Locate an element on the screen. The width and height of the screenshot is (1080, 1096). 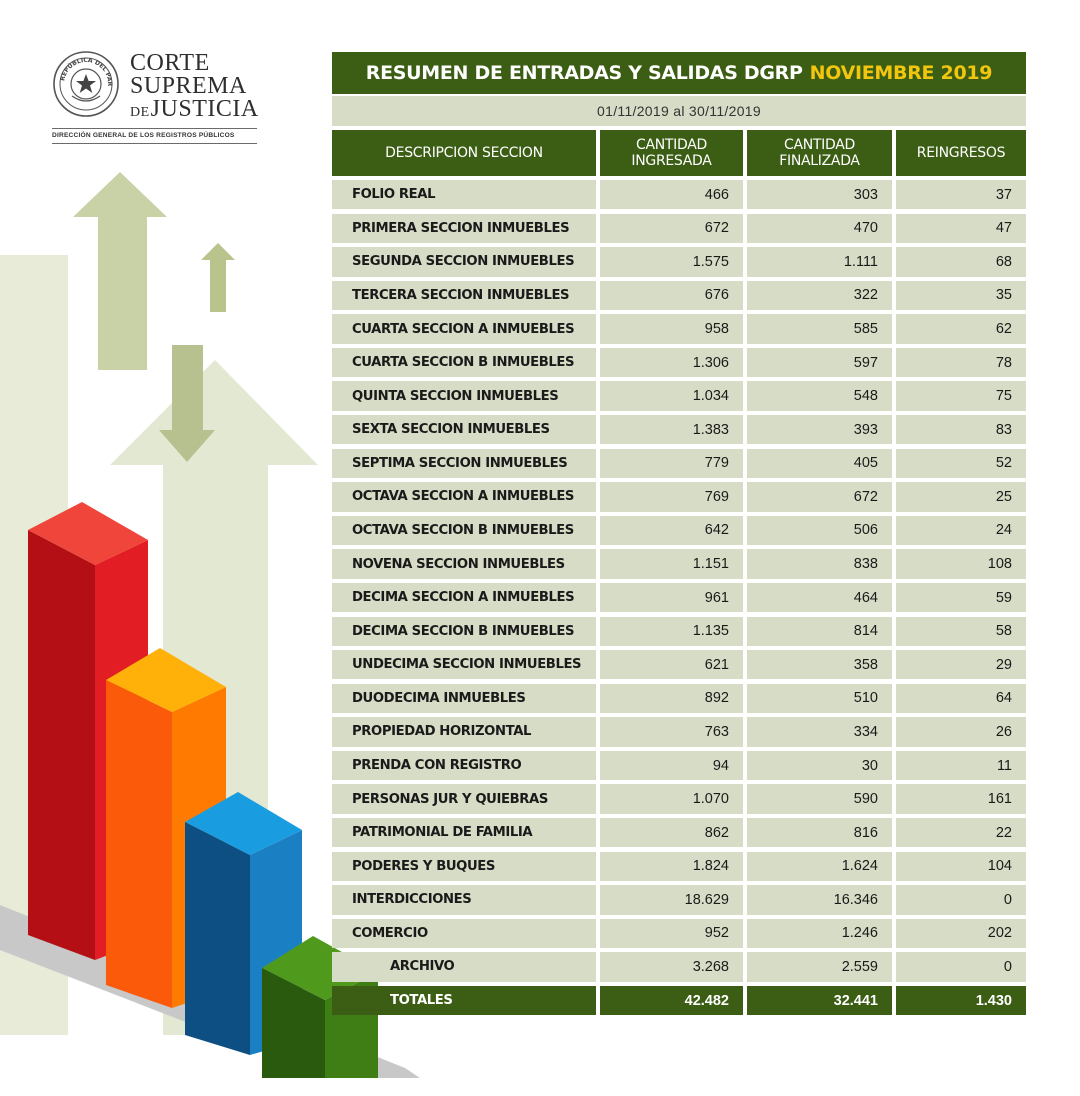
row-label: FOLIO REAL is located at coordinates (464, 195).